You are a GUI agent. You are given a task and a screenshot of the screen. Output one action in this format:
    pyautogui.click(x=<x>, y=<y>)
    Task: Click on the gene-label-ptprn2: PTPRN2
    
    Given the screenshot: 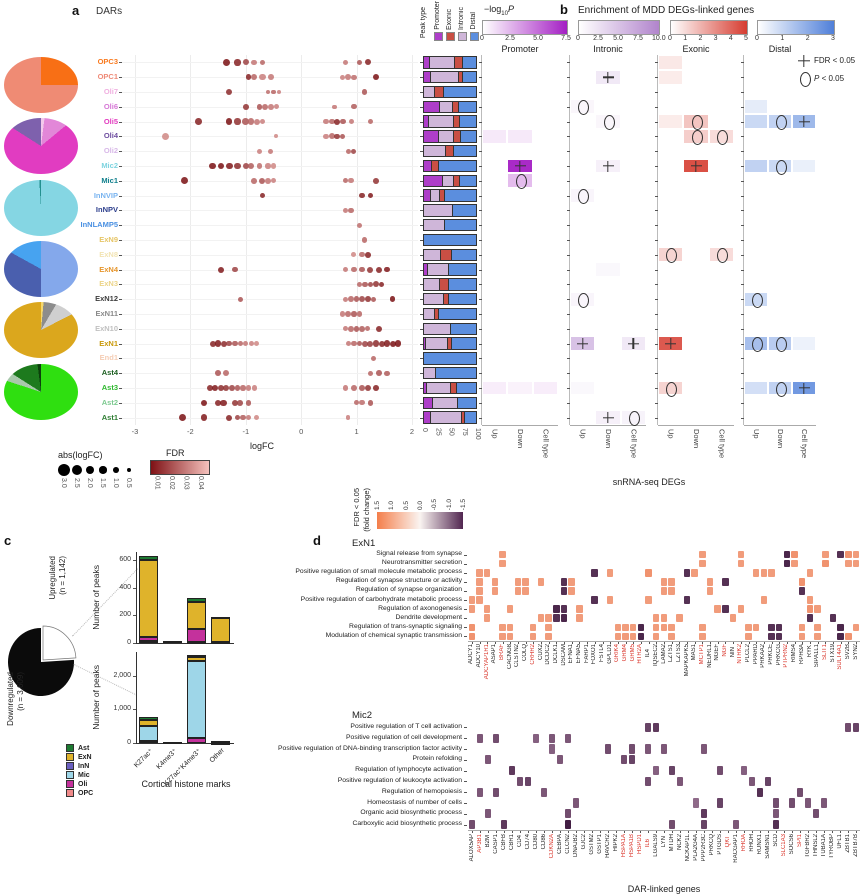 What is the action you would take?
    pyautogui.click(x=786, y=656)
    